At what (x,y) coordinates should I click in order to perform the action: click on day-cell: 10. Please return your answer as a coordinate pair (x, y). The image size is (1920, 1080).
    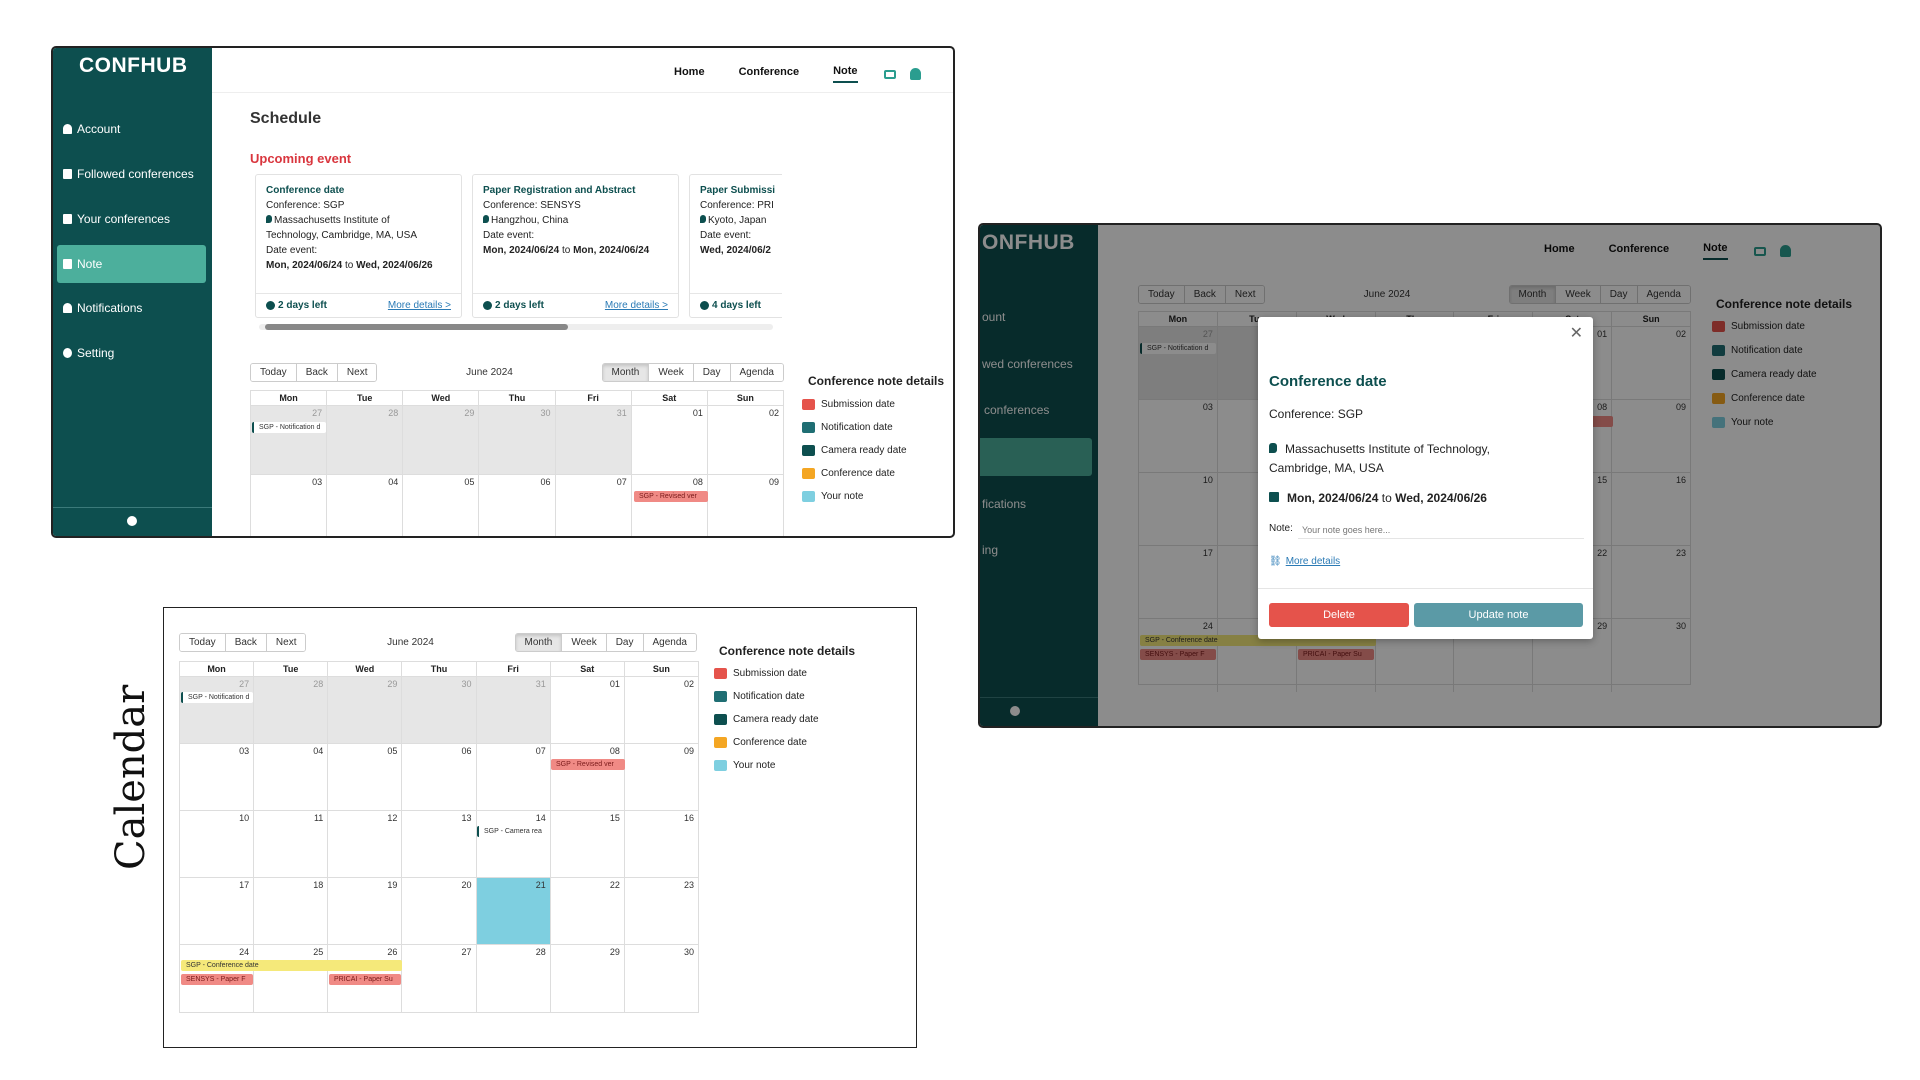
    Looking at the image, I should click on (244, 818).